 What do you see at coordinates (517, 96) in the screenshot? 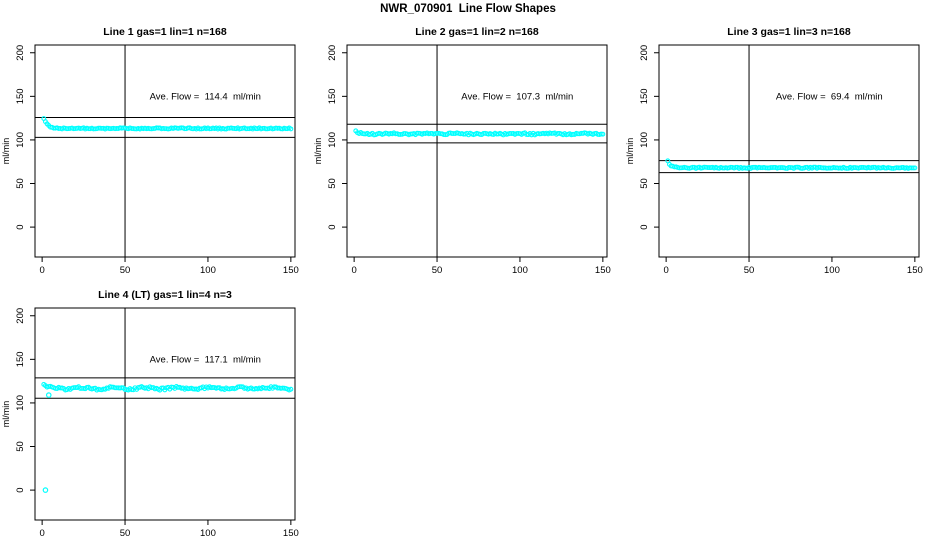
I see `ave-flow-annotation: Ave. Flow = 107.3 ml/min` at bounding box center [517, 96].